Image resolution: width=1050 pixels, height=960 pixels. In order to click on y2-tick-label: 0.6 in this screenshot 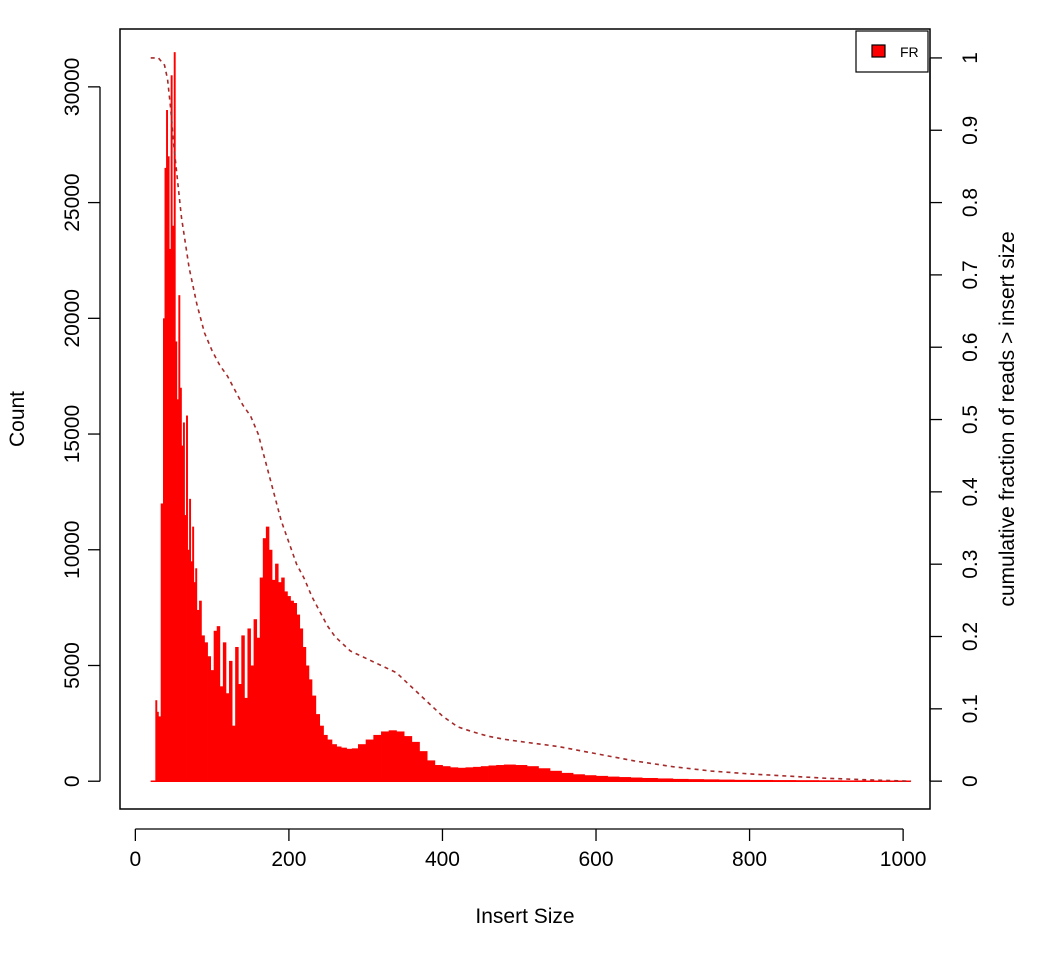, I will do `click(970, 347)`.